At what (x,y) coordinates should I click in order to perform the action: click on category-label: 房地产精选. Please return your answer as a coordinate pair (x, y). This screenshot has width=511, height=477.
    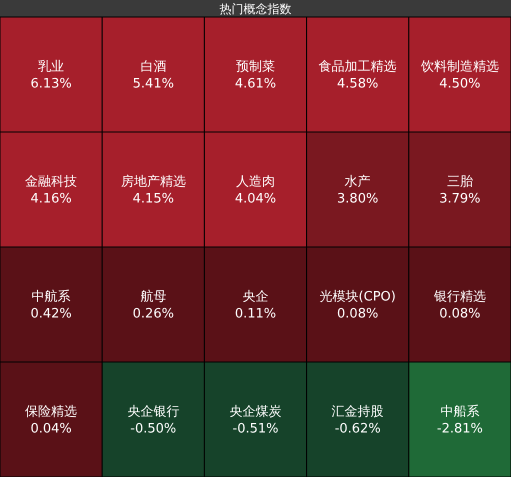
    Looking at the image, I should click on (153, 182).